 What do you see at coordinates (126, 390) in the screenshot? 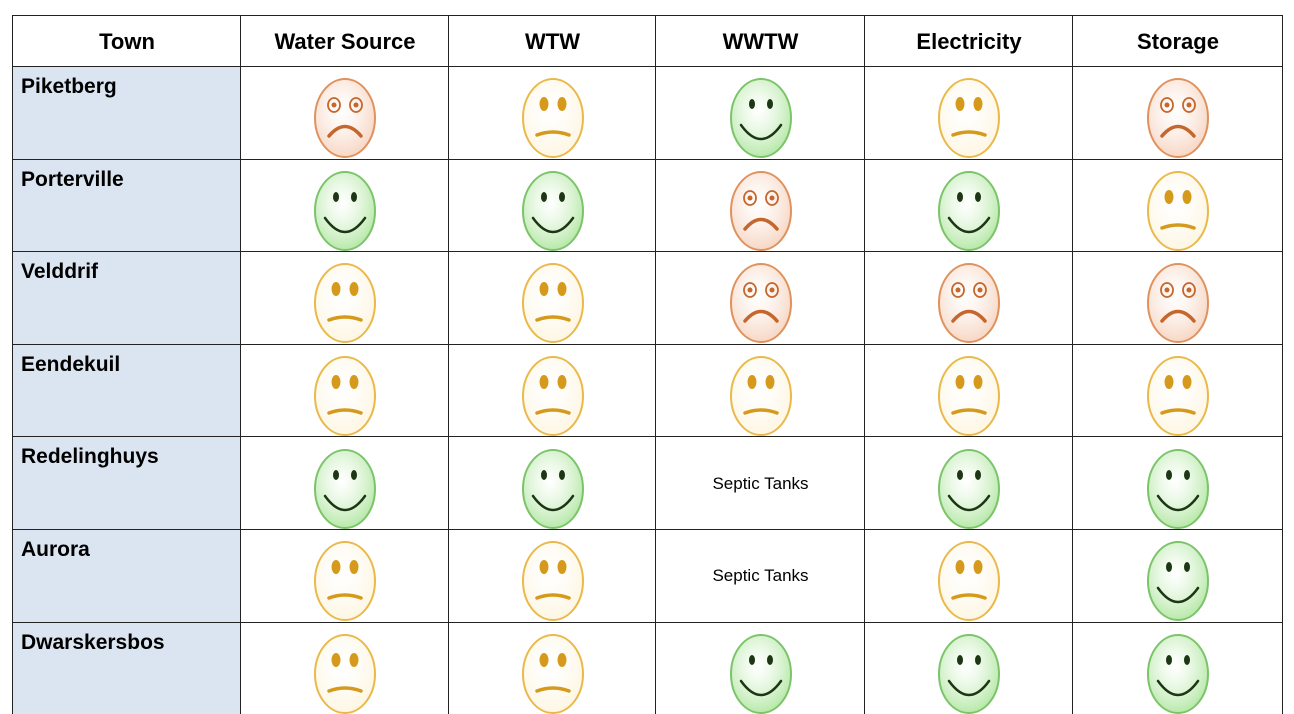
I see `town-cell: Eendekuil` at bounding box center [126, 390].